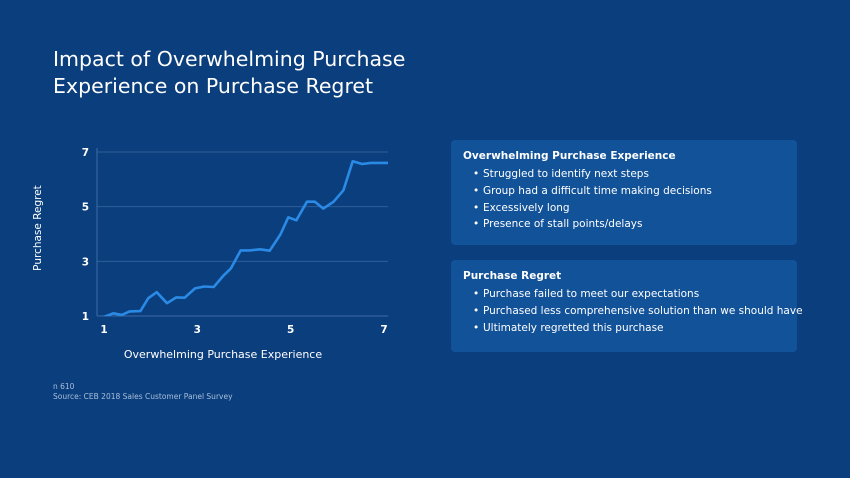 This screenshot has height=478, width=850. I want to click on slide-title-line-1: Impact of Overwhelming Purchase, so click(229, 59).